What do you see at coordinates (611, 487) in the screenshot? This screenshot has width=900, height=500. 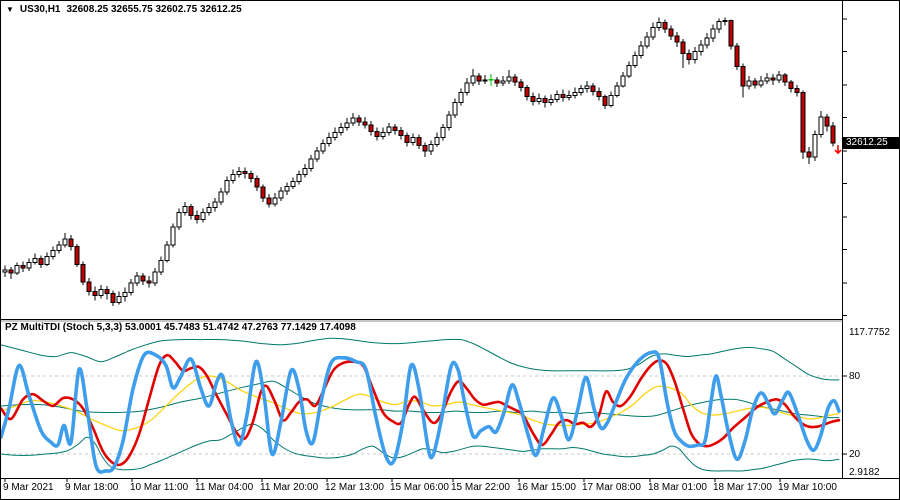 I see `time-axis-label: 17 Mar 08:00` at bounding box center [611, 487].